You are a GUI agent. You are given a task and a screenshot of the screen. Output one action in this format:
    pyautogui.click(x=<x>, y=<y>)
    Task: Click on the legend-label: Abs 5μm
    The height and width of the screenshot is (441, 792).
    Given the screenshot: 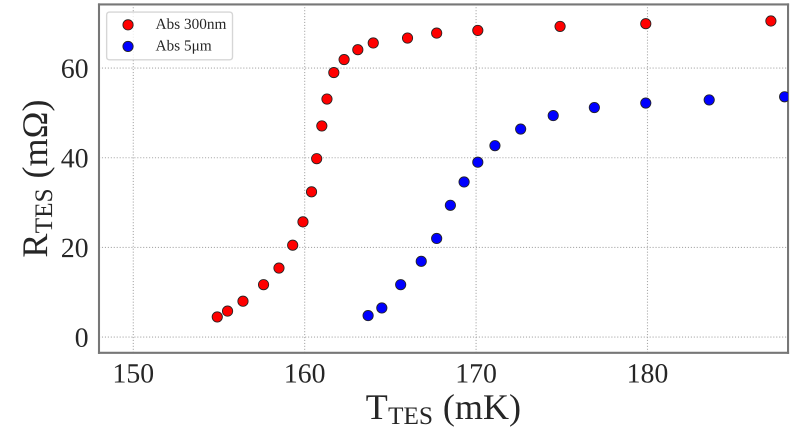 What is the action you would take?
    pyautogui.click(x=184, y=47)
    